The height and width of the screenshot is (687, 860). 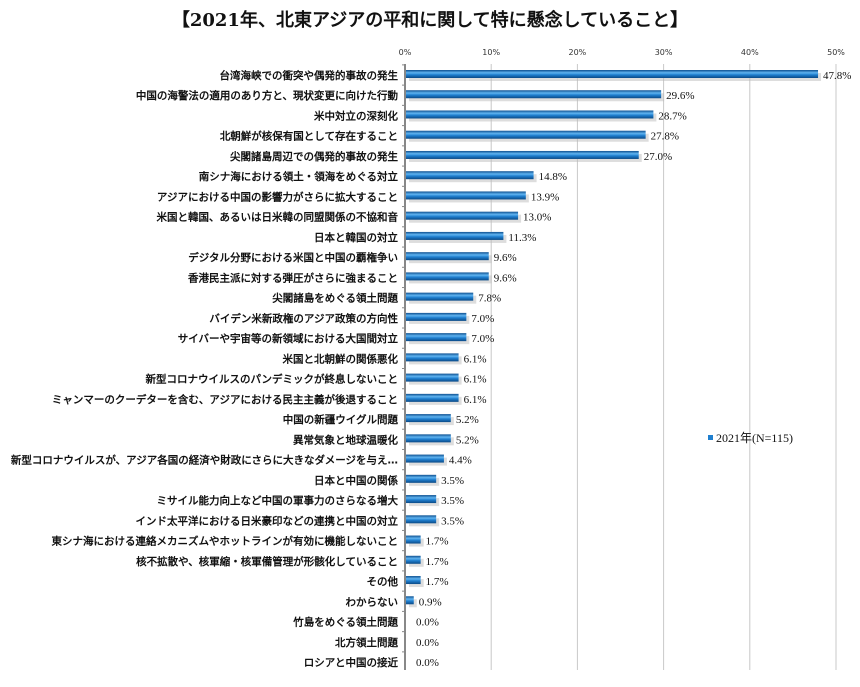 What do you see at coordinates (314, 156) in the screenshot?
I see `category-label: 尖閣諸島周辺での偶発的事故の発生` at bounding box center [314, 156].